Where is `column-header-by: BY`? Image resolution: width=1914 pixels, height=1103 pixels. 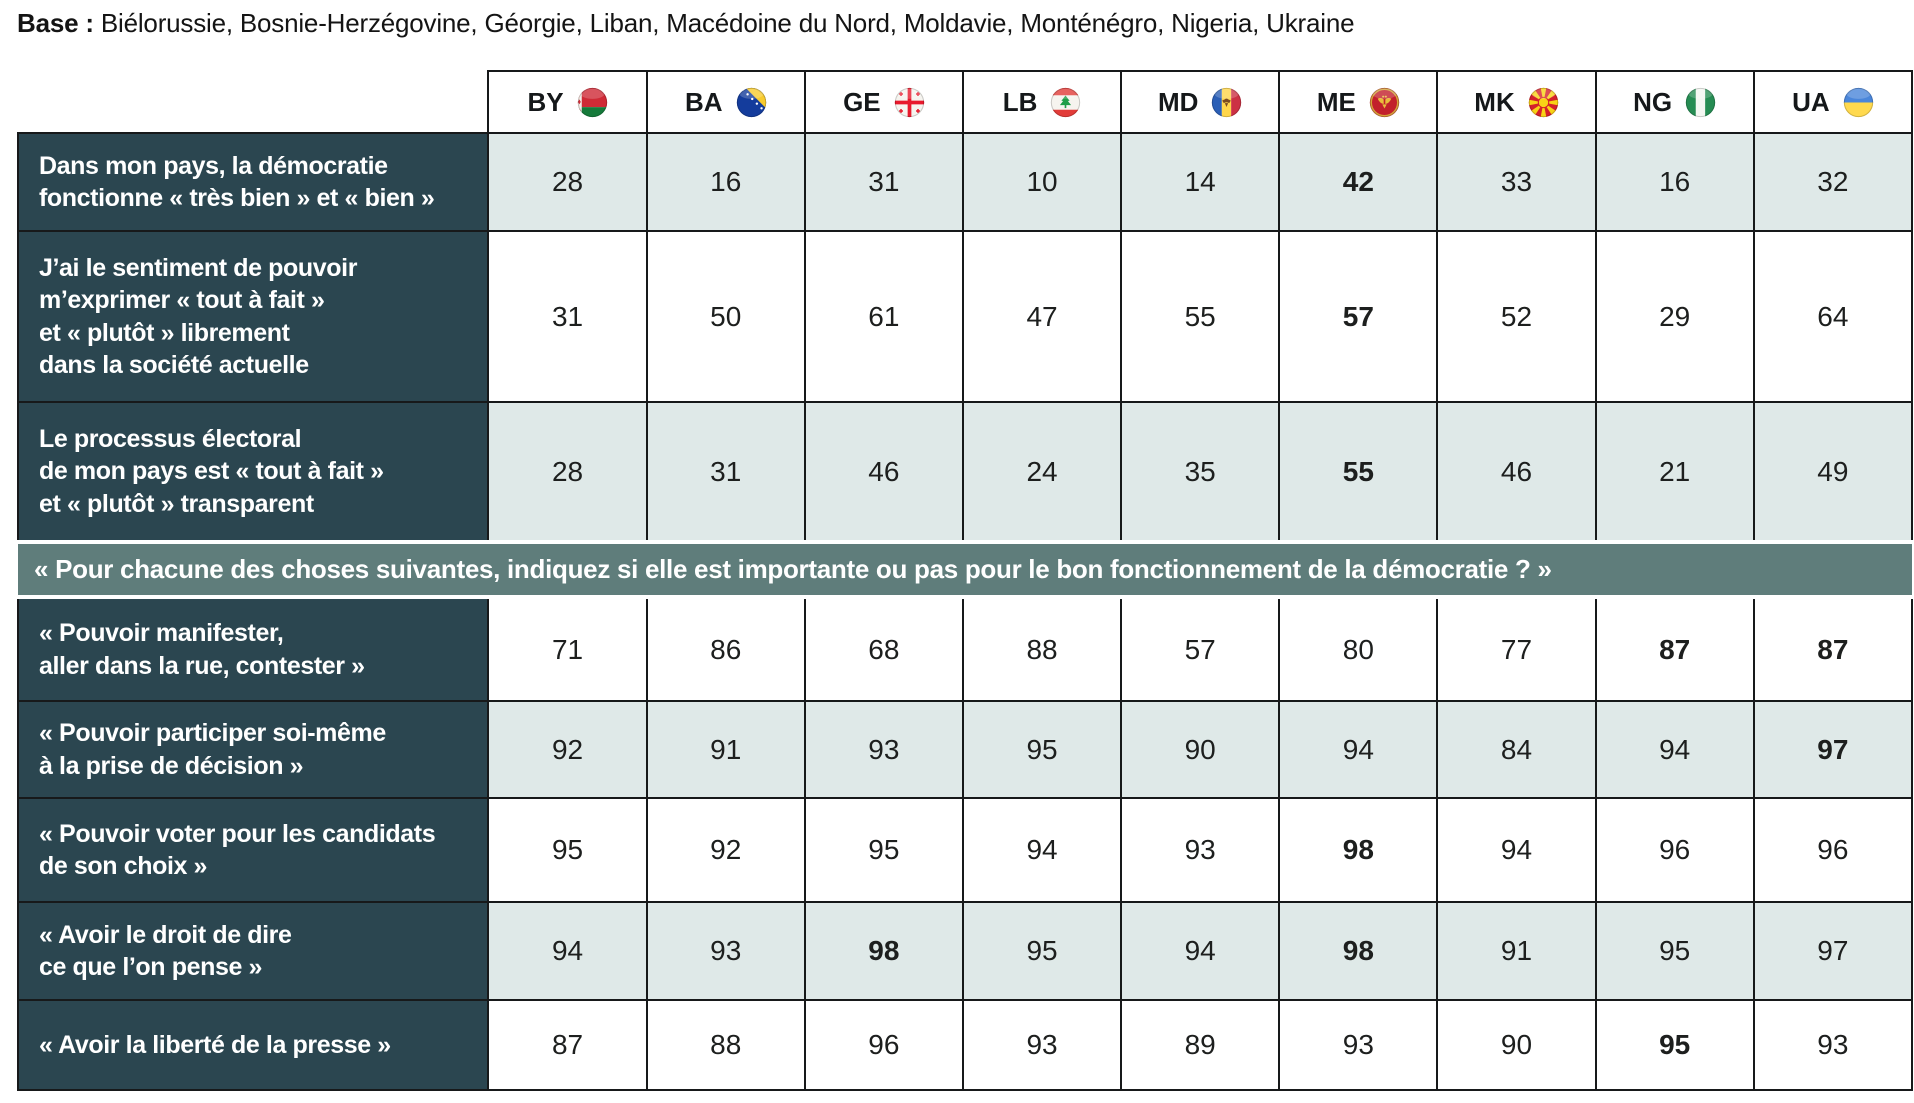 column-header-by: BY is located at coordinates (567, 102).